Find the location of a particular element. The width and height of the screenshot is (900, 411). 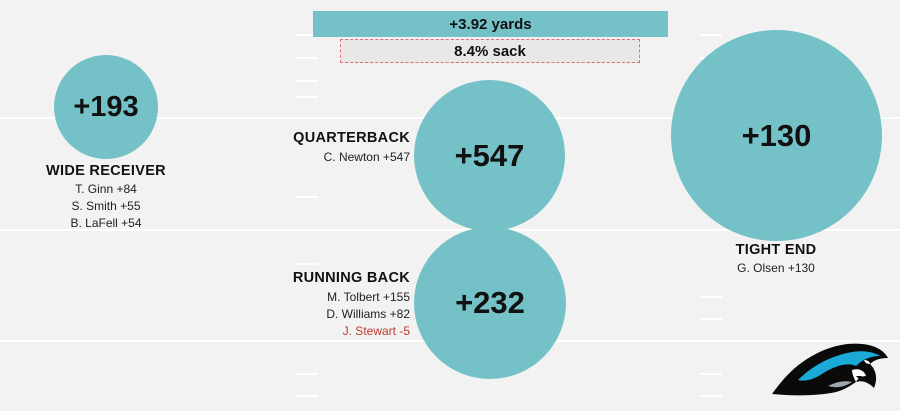

quarterback-title: QUARTERBACK is located at coordinates (351, 138).